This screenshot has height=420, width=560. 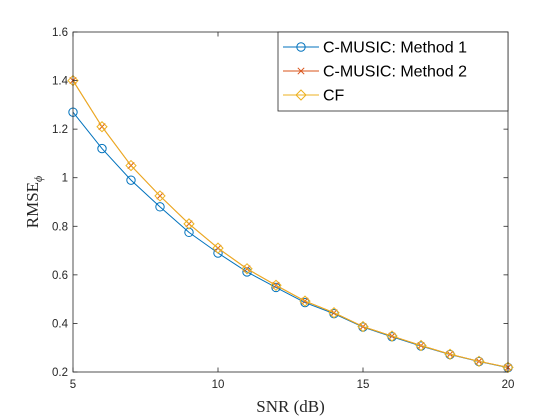 What do you see at coordinates (218, 385) in the screenshot?
I see `x-tick-label: 10` at bounding box center [218, 385].